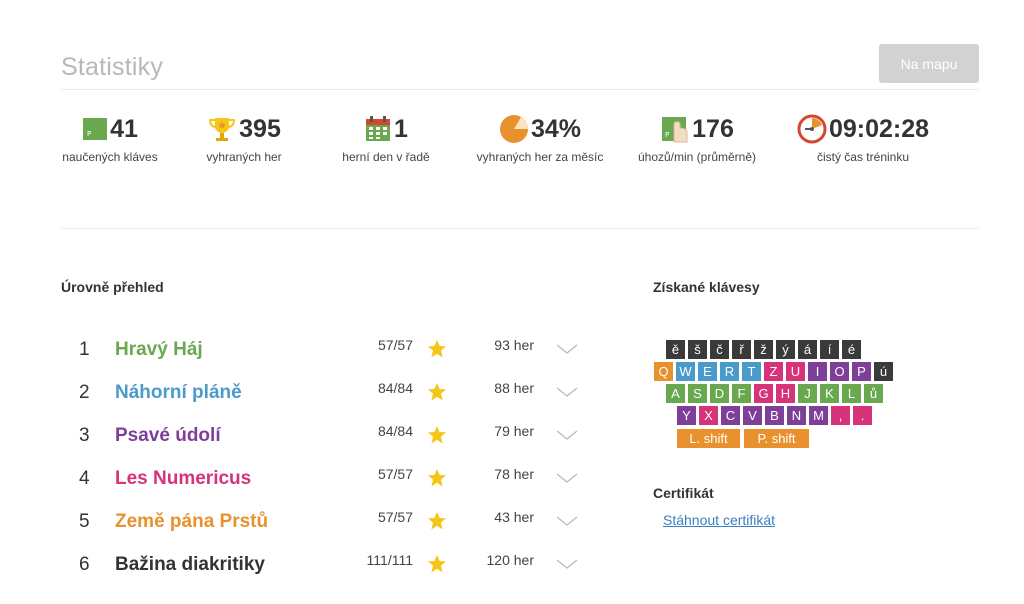 The image size is (1024, 604). I want to click on key: ,, so click(840, 415).